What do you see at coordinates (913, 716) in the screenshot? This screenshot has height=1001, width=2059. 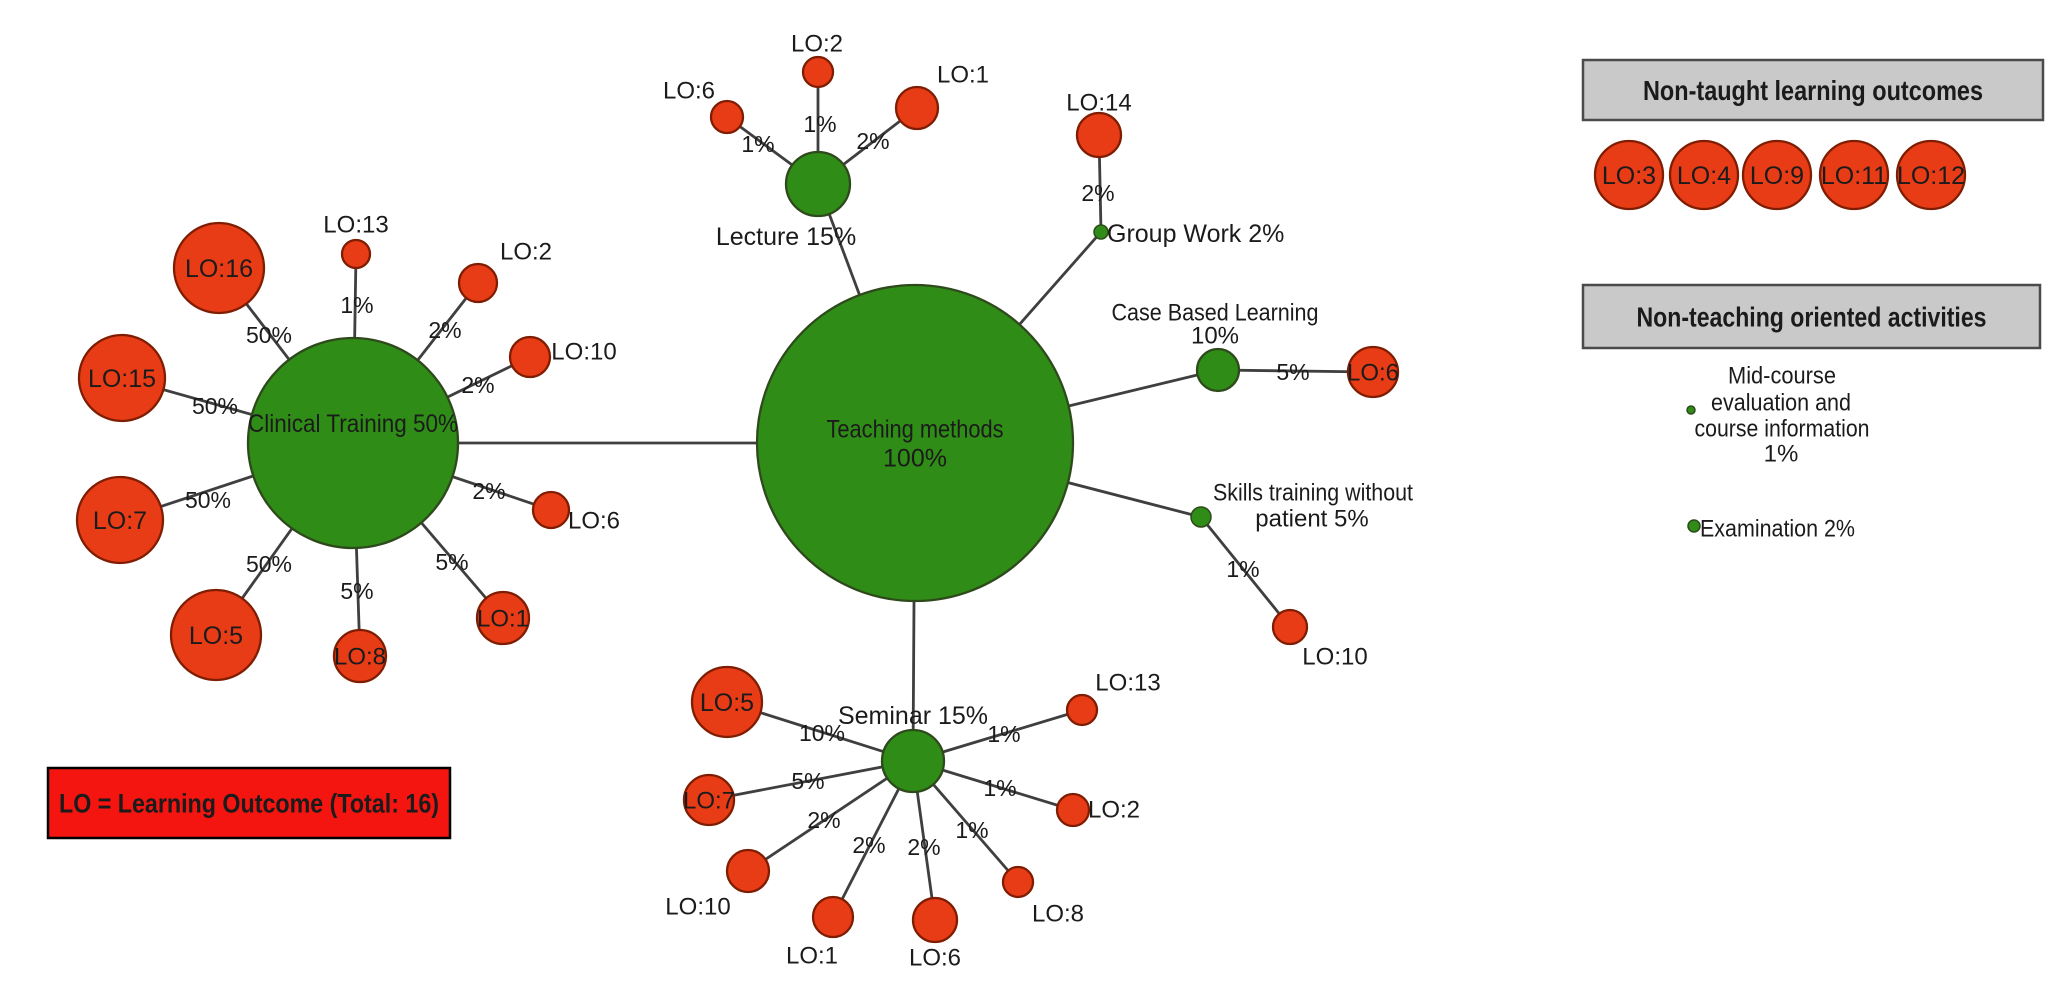 I see `label-seminar: Seminar 15%` at bounding box center [913, 716].